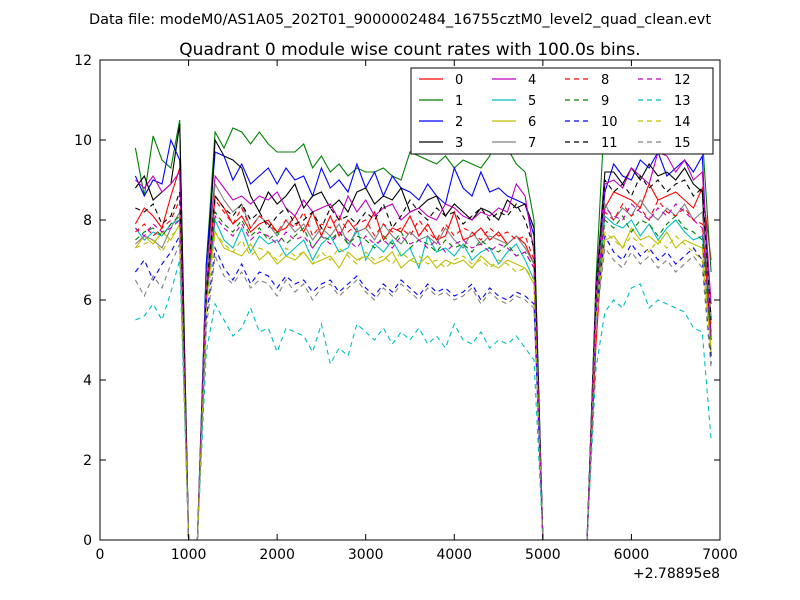 The width and height of the screenshot is (800, 600). Describe the element at coordinates (609, 143) in the screenshot. I see `legend-label-11: 11` at that location.